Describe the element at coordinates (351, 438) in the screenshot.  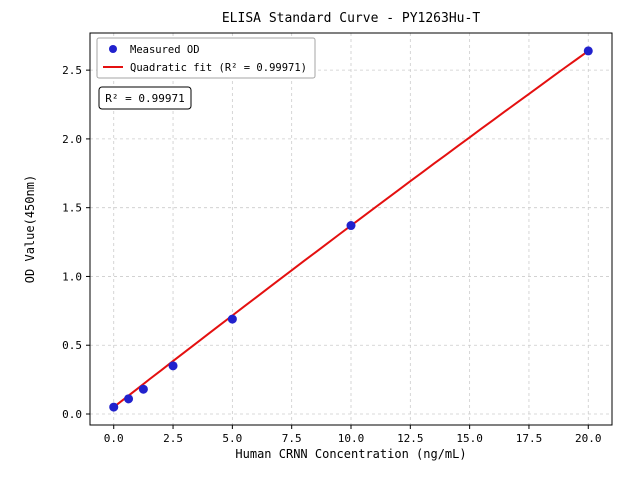
I see `svg-text: 10.0` at that location.